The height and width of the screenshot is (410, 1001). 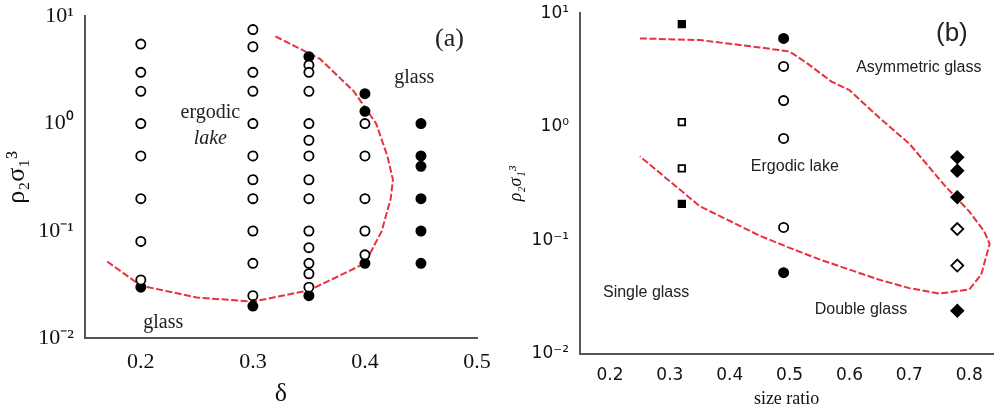 I want to click on annotation: (a), so click(x=449, y=37).